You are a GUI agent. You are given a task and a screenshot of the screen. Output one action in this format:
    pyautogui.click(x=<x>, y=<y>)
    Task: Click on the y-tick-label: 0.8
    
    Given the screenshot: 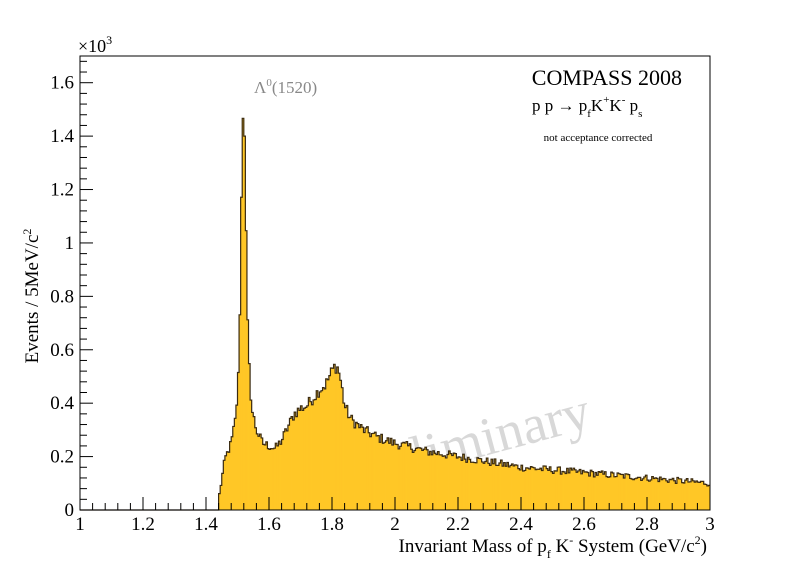 What is the action you would take?
    pyautogui.click(x=62, y=296)
    